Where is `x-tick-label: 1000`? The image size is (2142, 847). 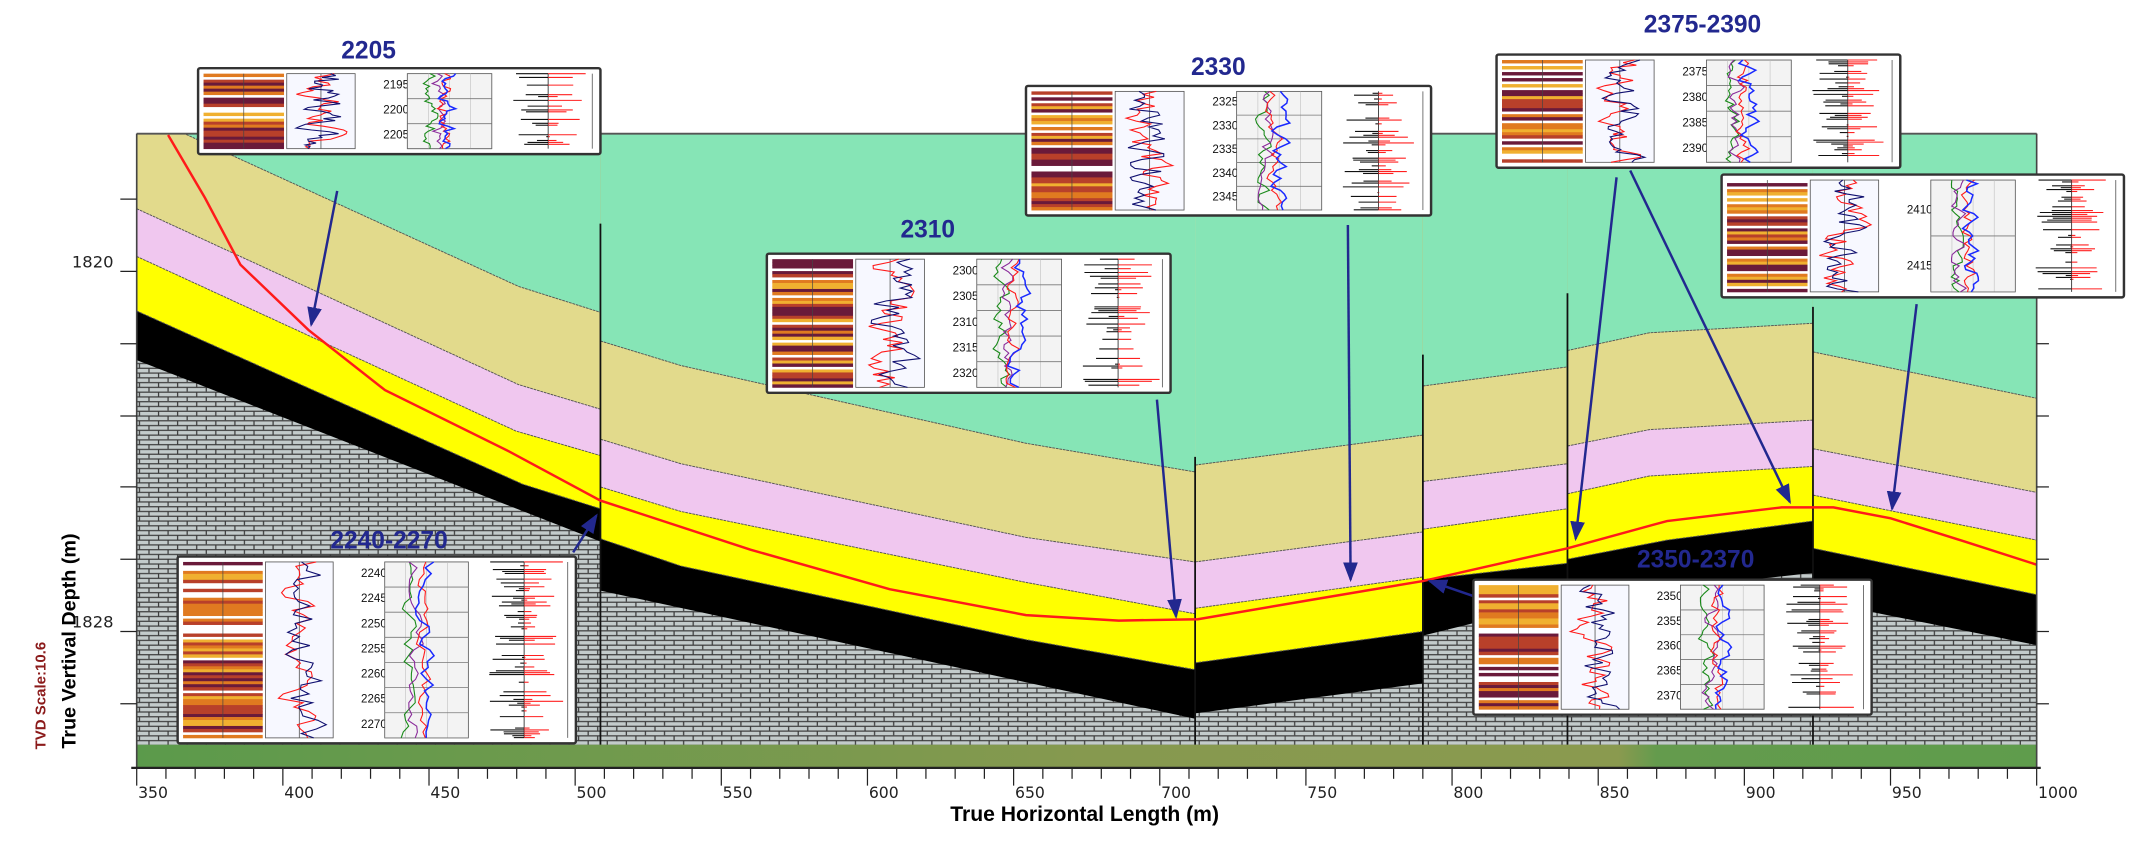 x-tick-label: 1000 is located at coordinates (2058, 792).